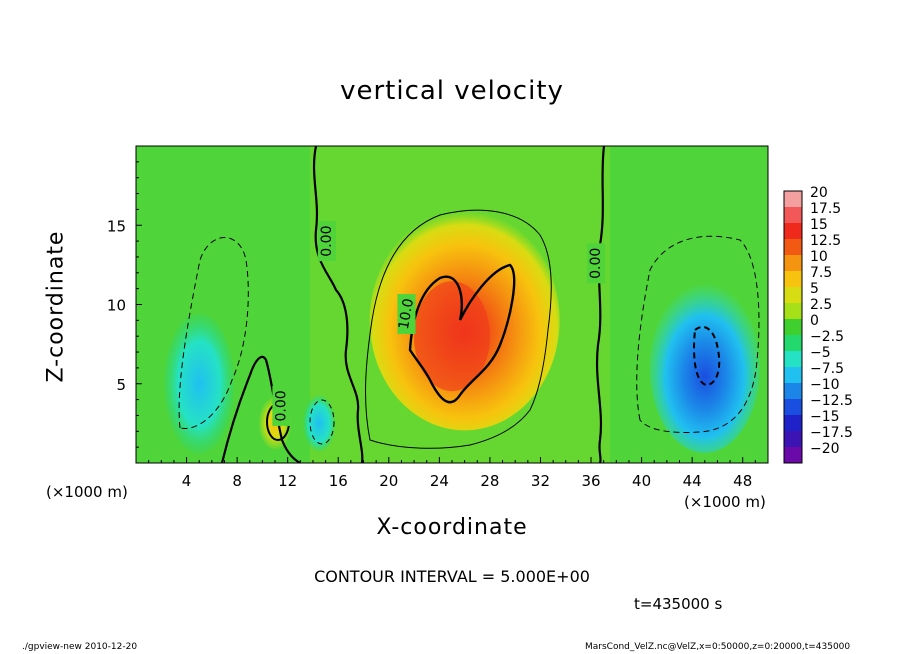 The height and width of the screenshot is (654, 904). I want to click on x-ticks: 4 8 12 16 20 24 28 32 36 40 44 48, so click(452, 473).